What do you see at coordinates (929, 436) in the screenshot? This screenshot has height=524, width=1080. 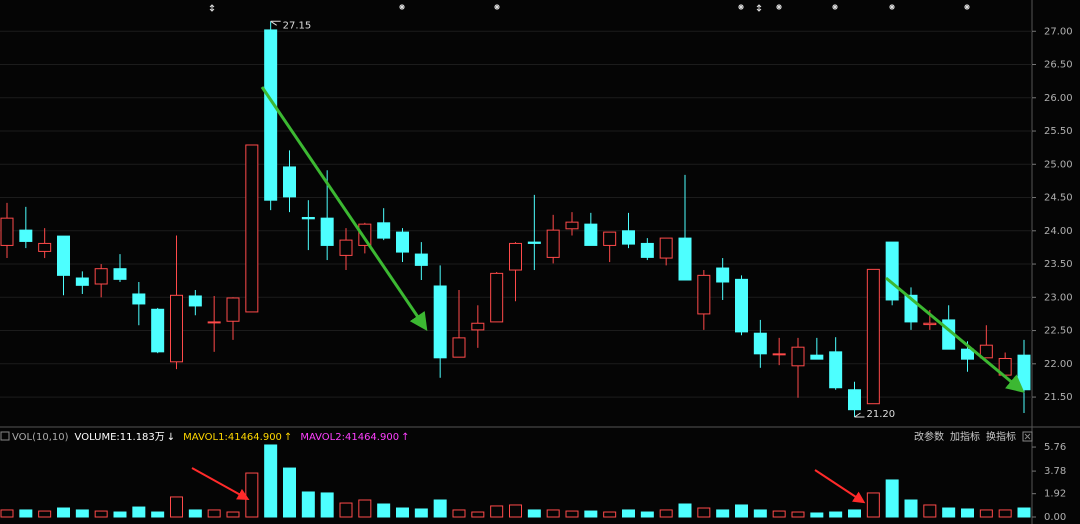 I see `indicator-button: 改参数` at bounding box center [929, 436].